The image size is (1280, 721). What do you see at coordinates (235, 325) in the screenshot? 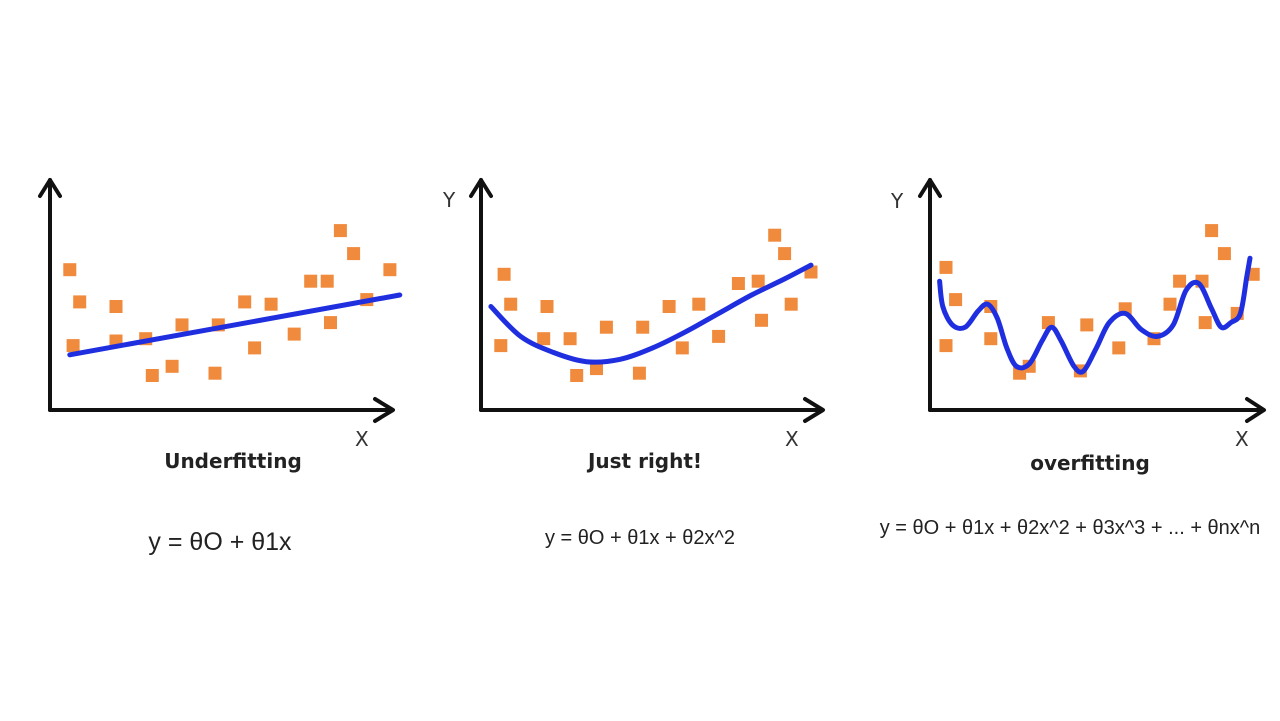
I see `fit-line` at bounding box center [235, 325].